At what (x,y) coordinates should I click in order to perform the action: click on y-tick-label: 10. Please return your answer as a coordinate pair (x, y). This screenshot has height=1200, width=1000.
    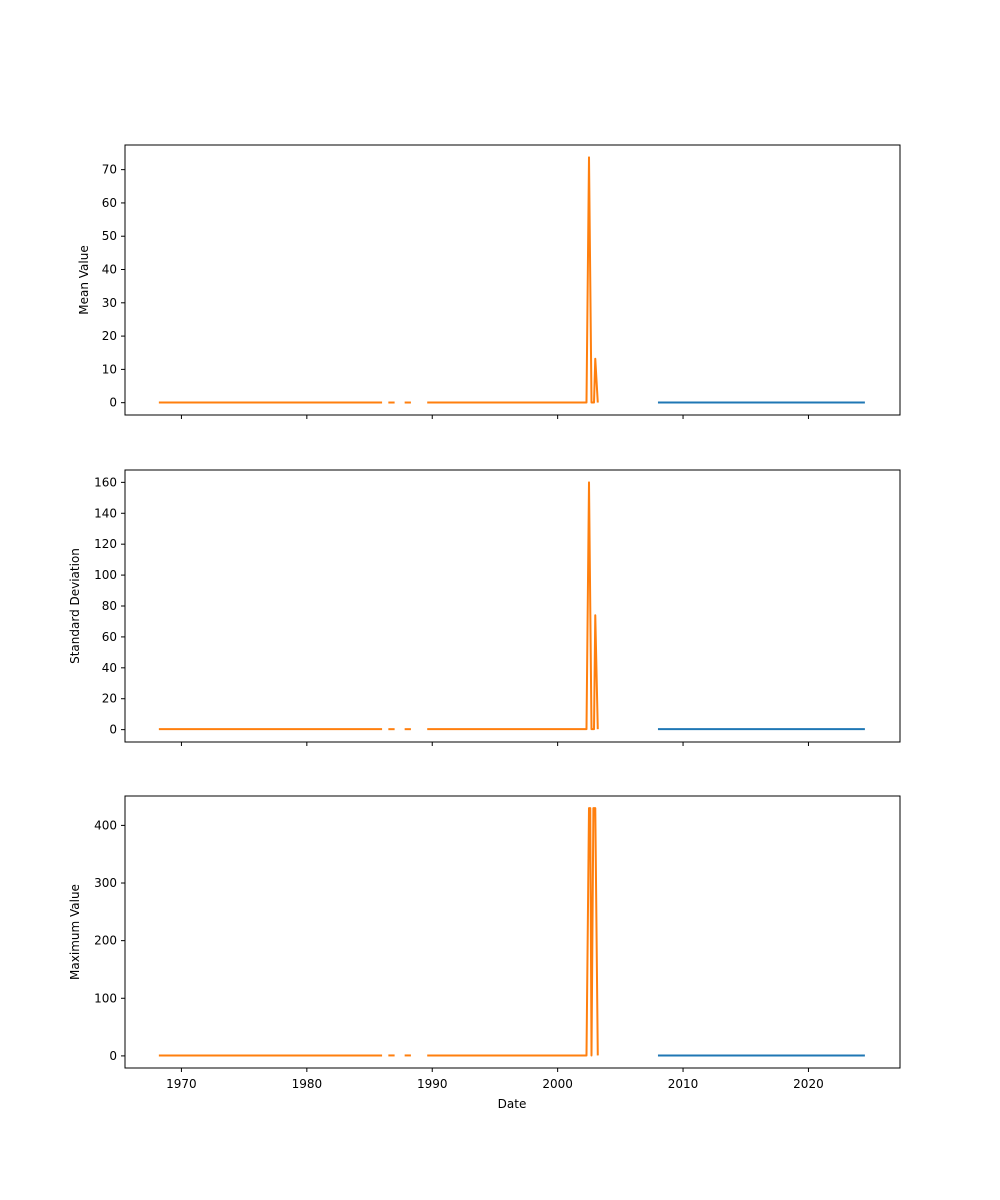
    Looking at the image, I should click on (109, 369).